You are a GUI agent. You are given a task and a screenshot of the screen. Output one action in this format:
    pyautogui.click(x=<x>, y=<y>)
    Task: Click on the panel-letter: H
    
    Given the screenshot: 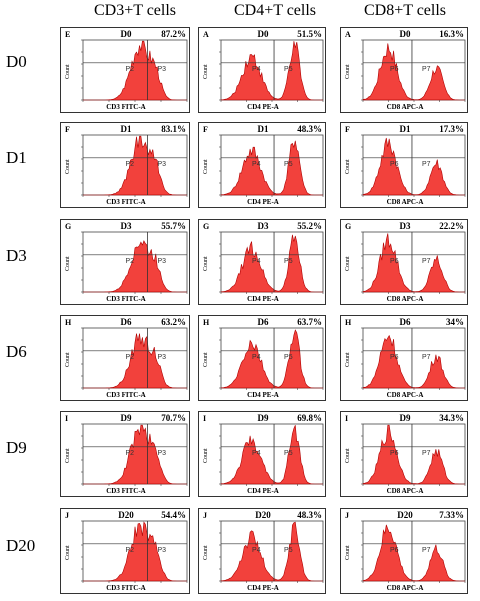 What is the action you would take?
    pyautogui.click(x=68, y=322)
    